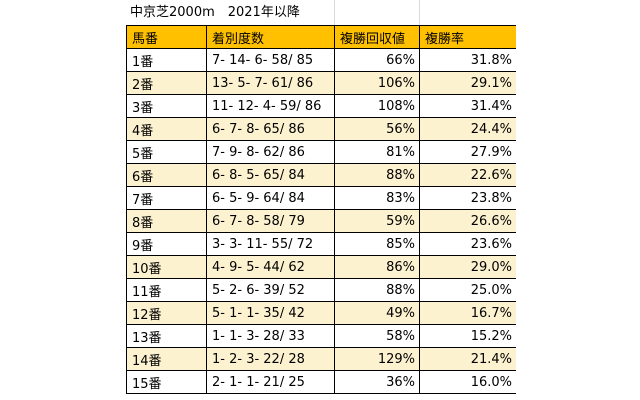 This screenshot has width=640, height=400. What do you see at coordinates (377, 359) in the screenshot?
I see `cell-return-value: 129%` at bounding box center [377, 359].